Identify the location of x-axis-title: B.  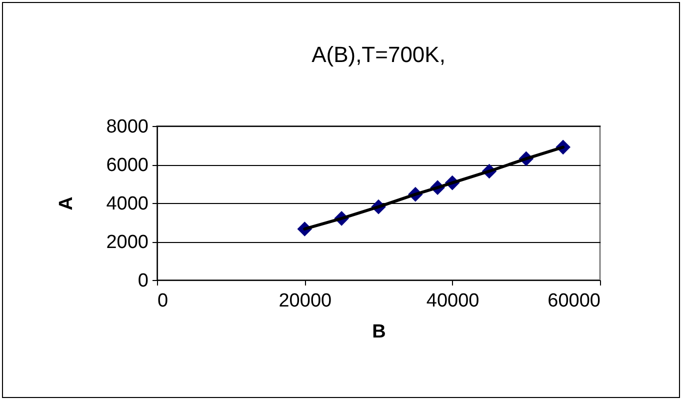
(379, 332).